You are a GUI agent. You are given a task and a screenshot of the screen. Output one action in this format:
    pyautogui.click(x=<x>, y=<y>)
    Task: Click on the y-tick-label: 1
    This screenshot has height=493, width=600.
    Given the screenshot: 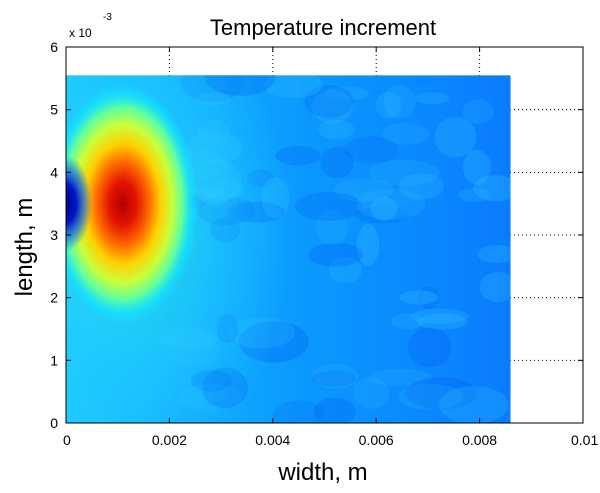 What is the action you would take?
    pyautogui.click(x=54, y=360)
    